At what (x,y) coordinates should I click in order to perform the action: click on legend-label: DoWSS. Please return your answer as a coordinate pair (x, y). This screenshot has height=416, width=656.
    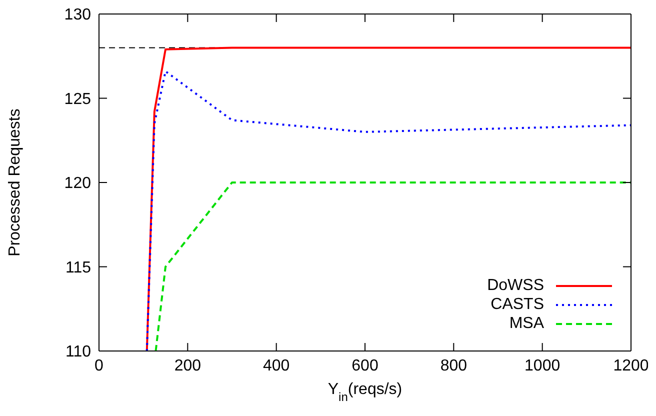
    Looking at the image, I should click on (515, 285).